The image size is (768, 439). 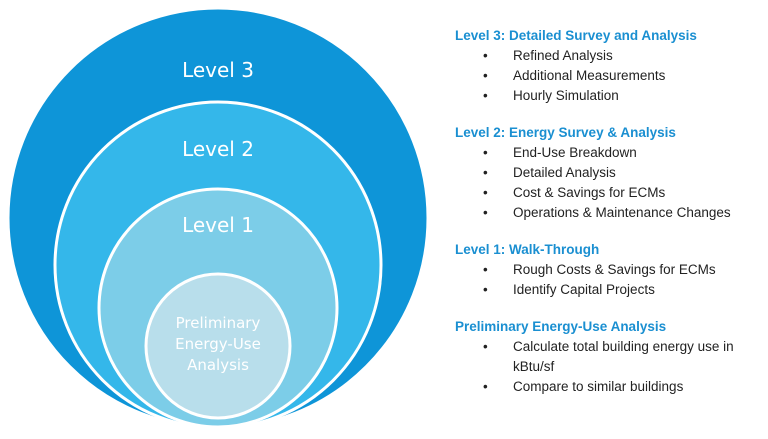 I want to click on bullet-item: Rough Costs & Savings for ECMs, so click(x=601, y=270).